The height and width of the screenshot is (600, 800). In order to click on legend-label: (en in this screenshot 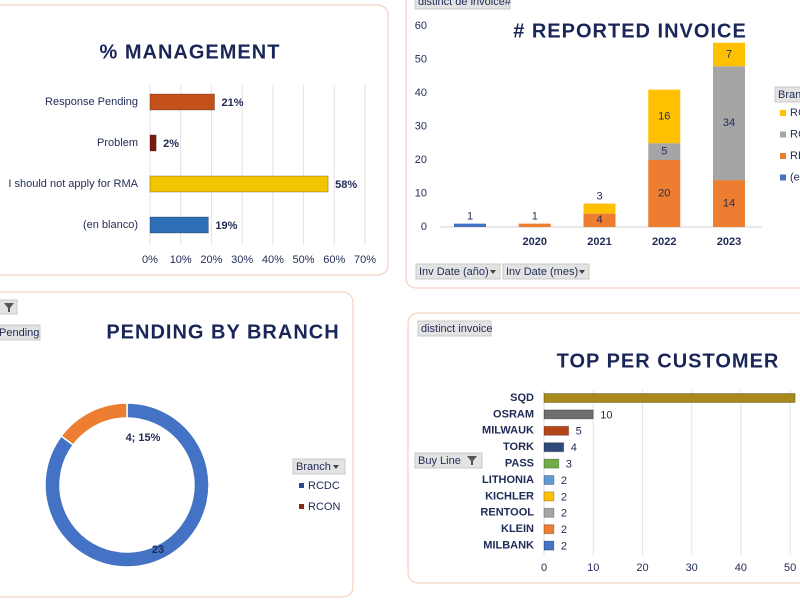, I will do `click(795, 177)`.